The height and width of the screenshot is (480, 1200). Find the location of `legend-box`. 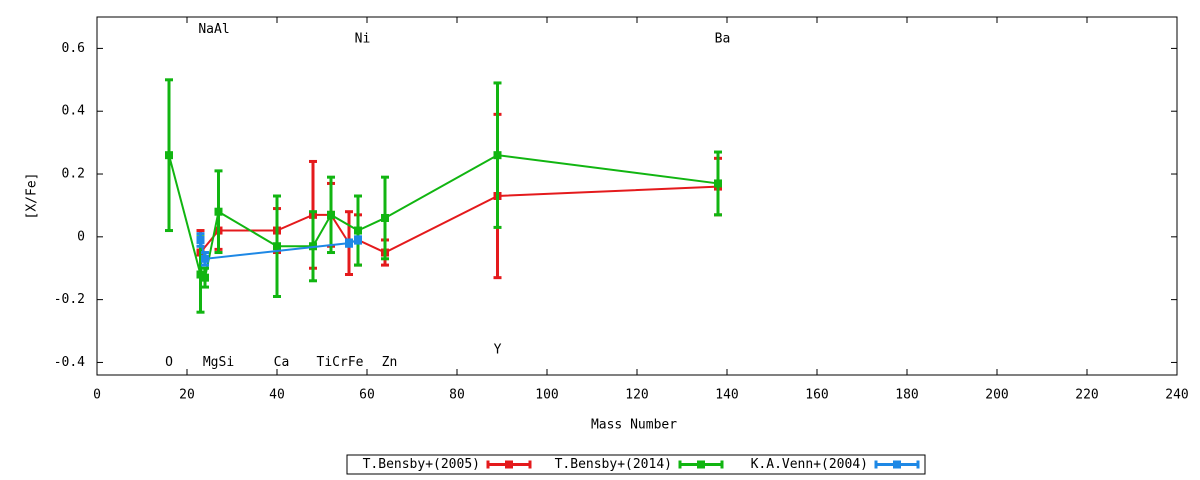

legend-box is located at coordinates (636, 464).